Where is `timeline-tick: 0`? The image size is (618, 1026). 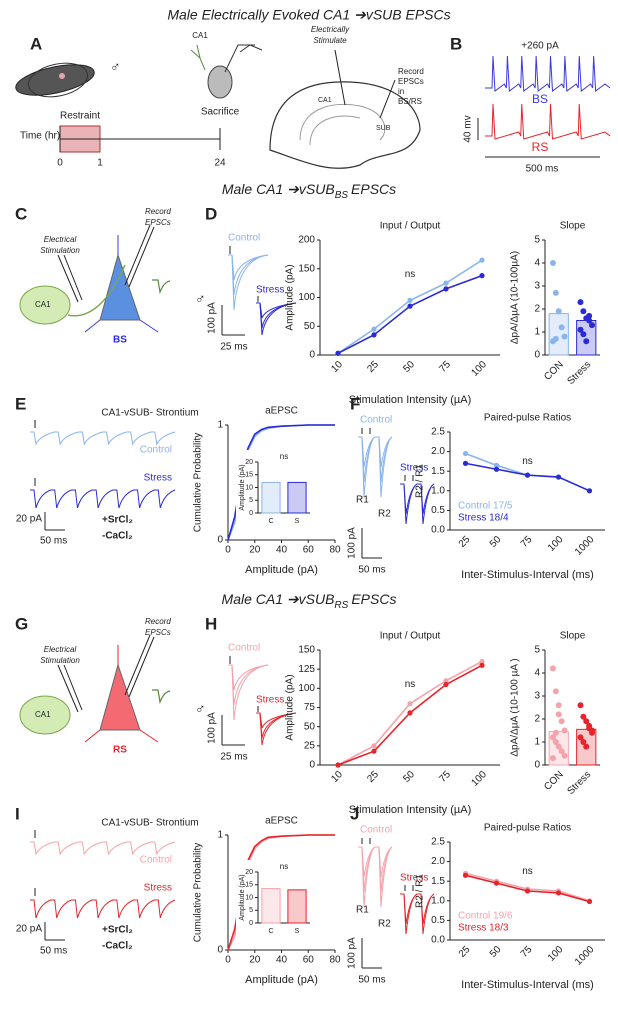 timeline-tick: 0 is located at coordinates (60, 163).